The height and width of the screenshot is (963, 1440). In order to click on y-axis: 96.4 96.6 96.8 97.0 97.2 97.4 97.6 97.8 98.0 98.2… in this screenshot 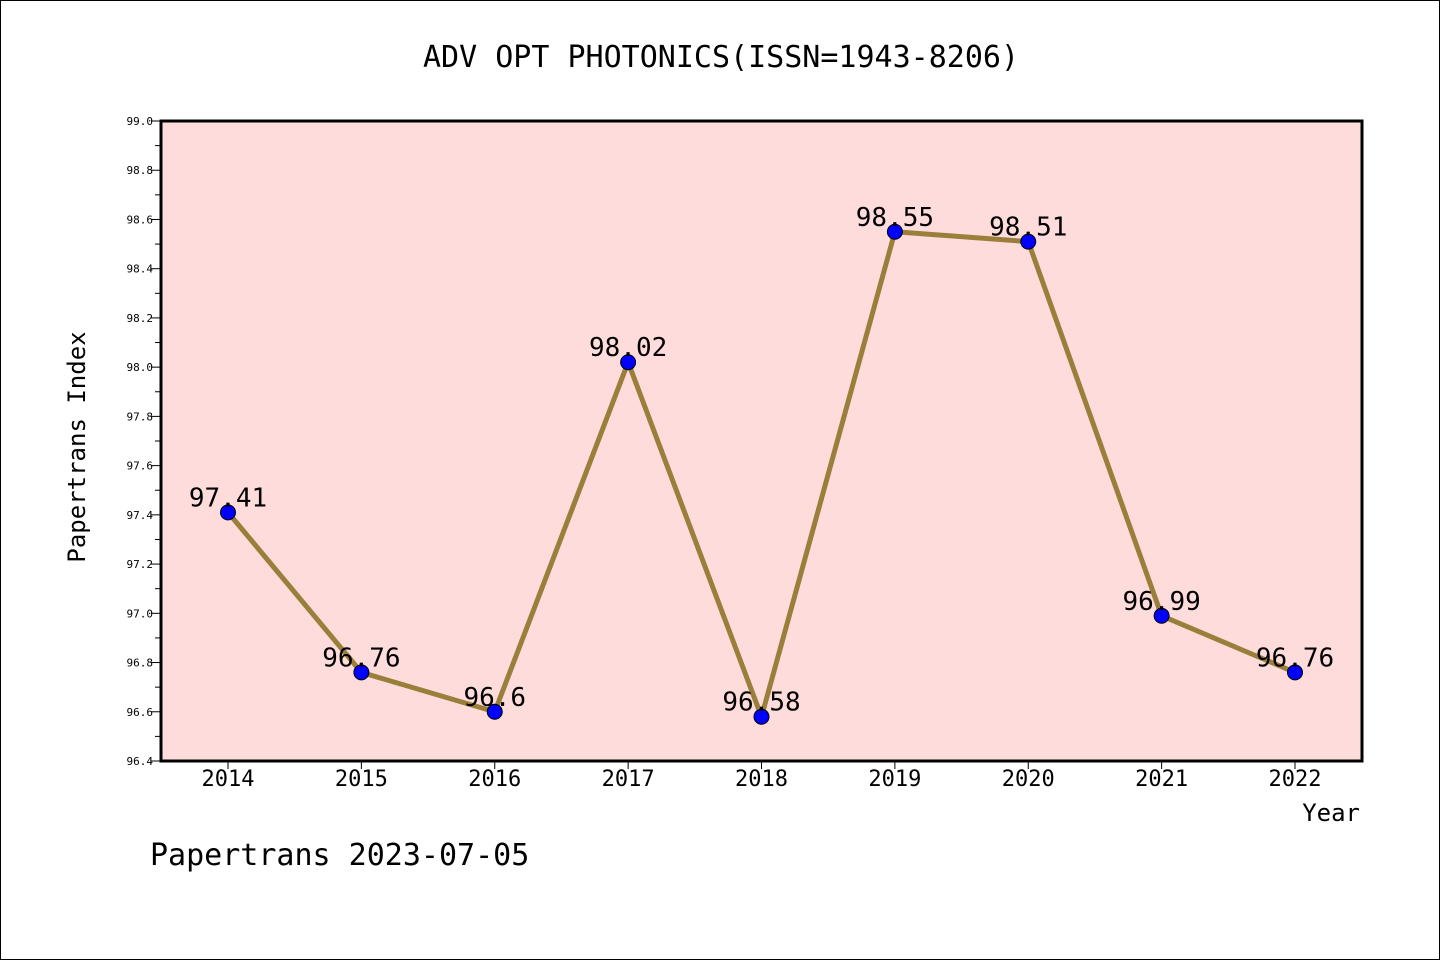, I will do `click(144, 441)`.